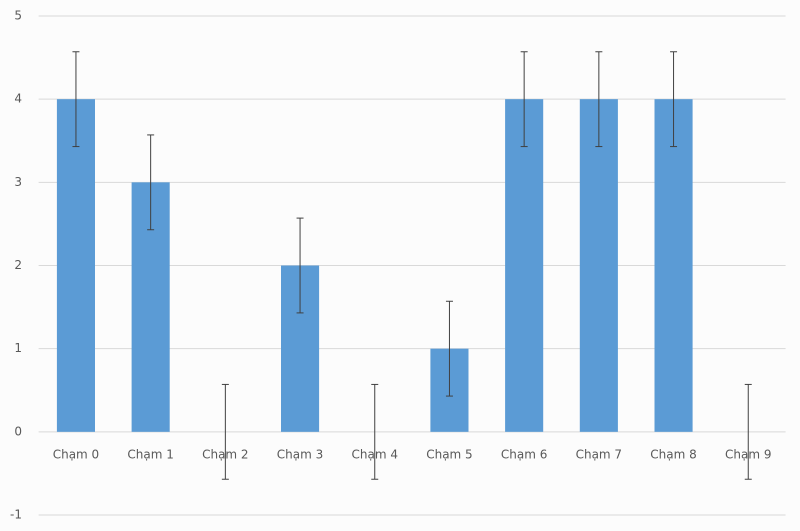 The width and height of the screenshot is (800, 531). What do you see at coordinates (524, 454) in the screenshot?
I see `x-tick-label: Chạm 6` at bounding box center [524, 454].